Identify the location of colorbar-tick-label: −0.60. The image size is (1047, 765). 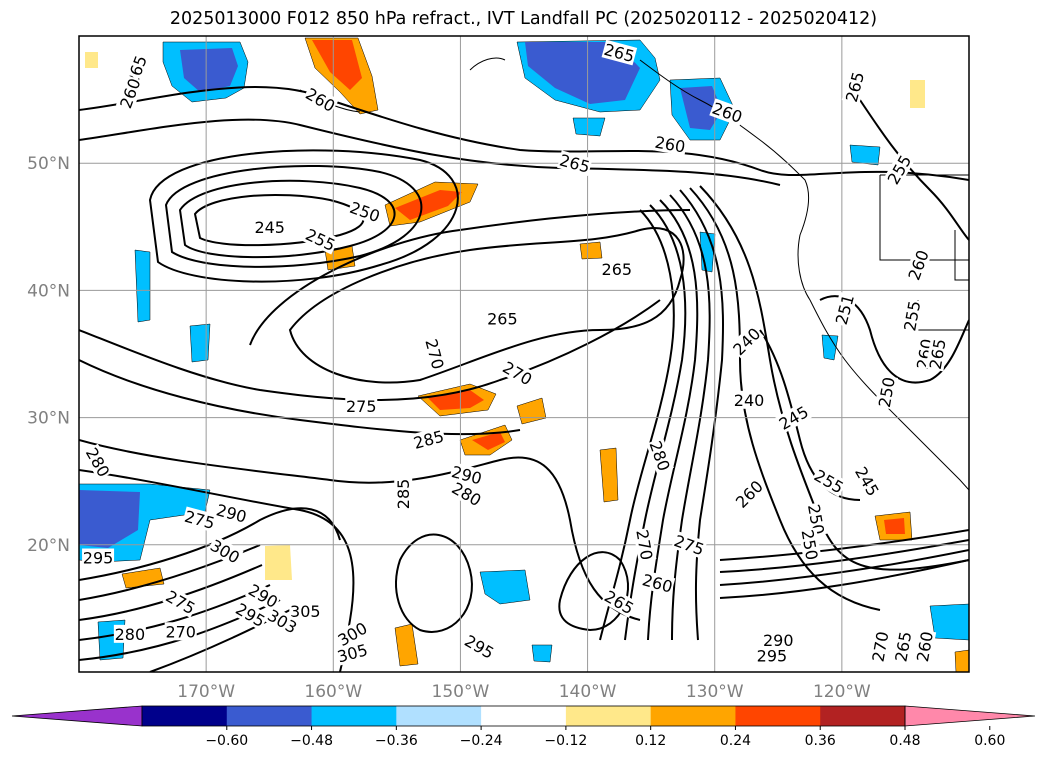
(226, 741).